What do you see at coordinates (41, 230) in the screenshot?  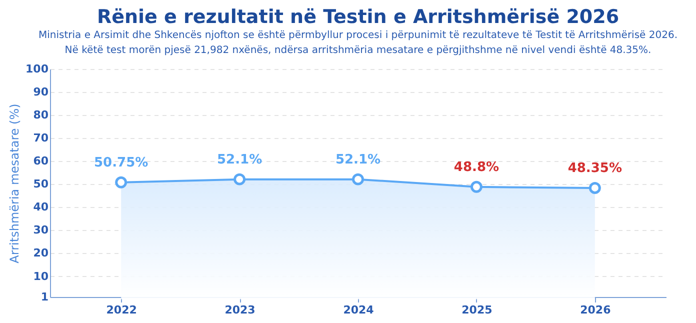 I see `y-tick-label: 30` at bounding box center [41, 230].